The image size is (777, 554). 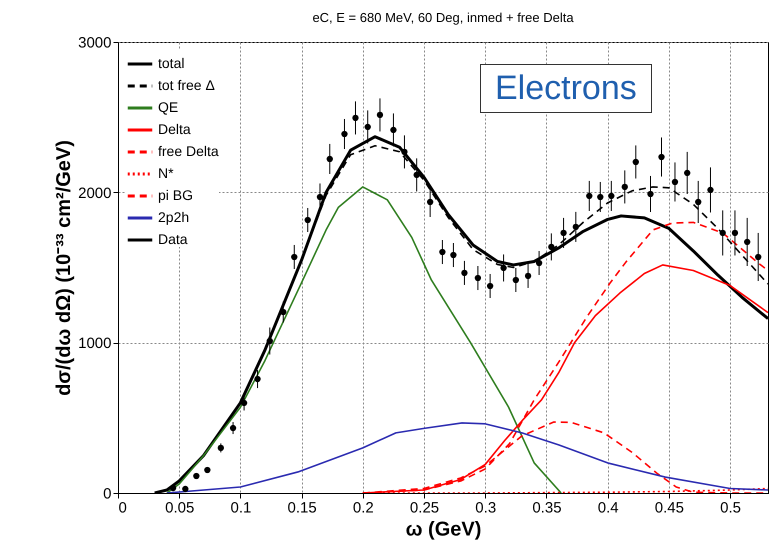 I want to click on annotation: Electrons, so click(x=566, y=88).